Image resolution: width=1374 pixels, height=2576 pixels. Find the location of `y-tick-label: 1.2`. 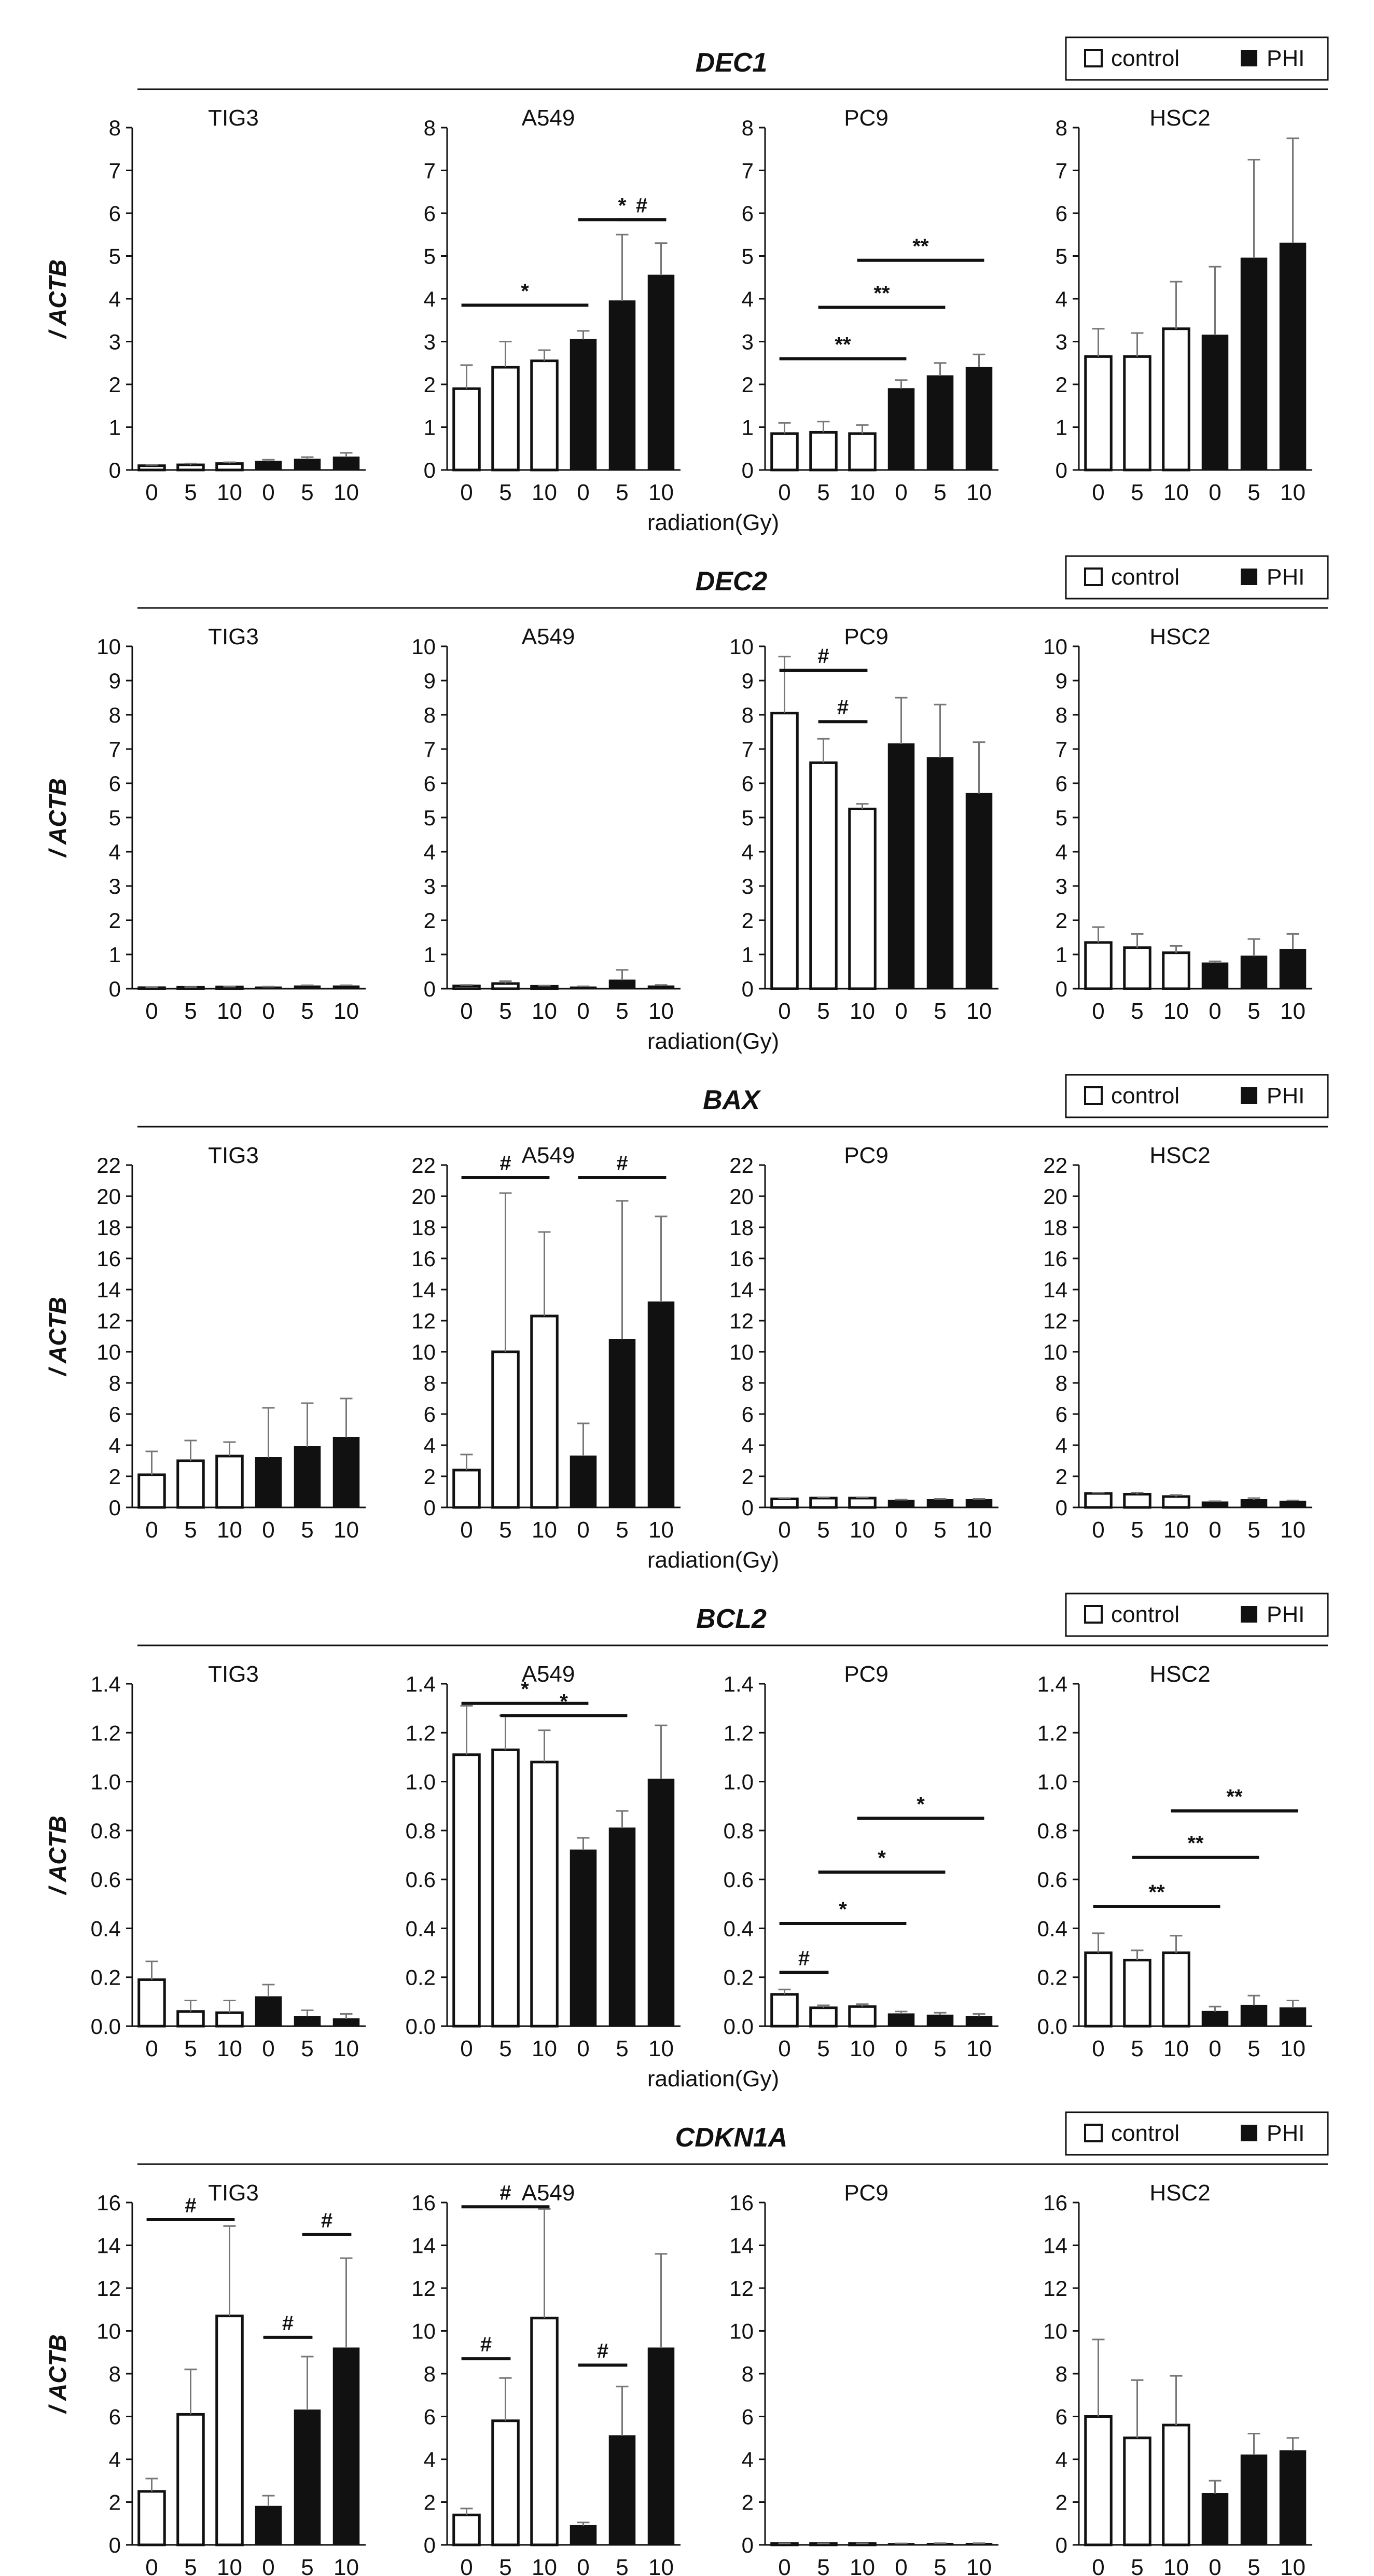

y-tick-label: 1.2 is located at coordinates (106, 1733).